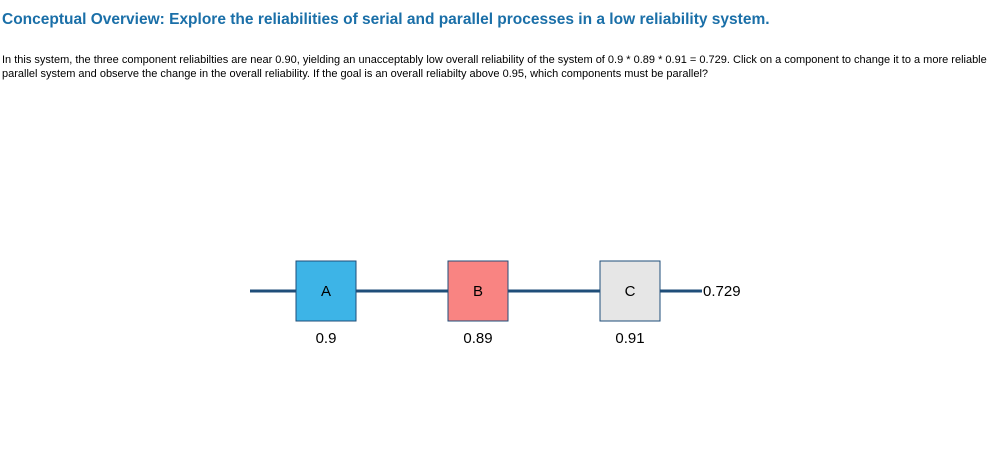 This screenshot has height=467, width=1002. I want to click on component-reliability: 0.89, so click(477, 338).